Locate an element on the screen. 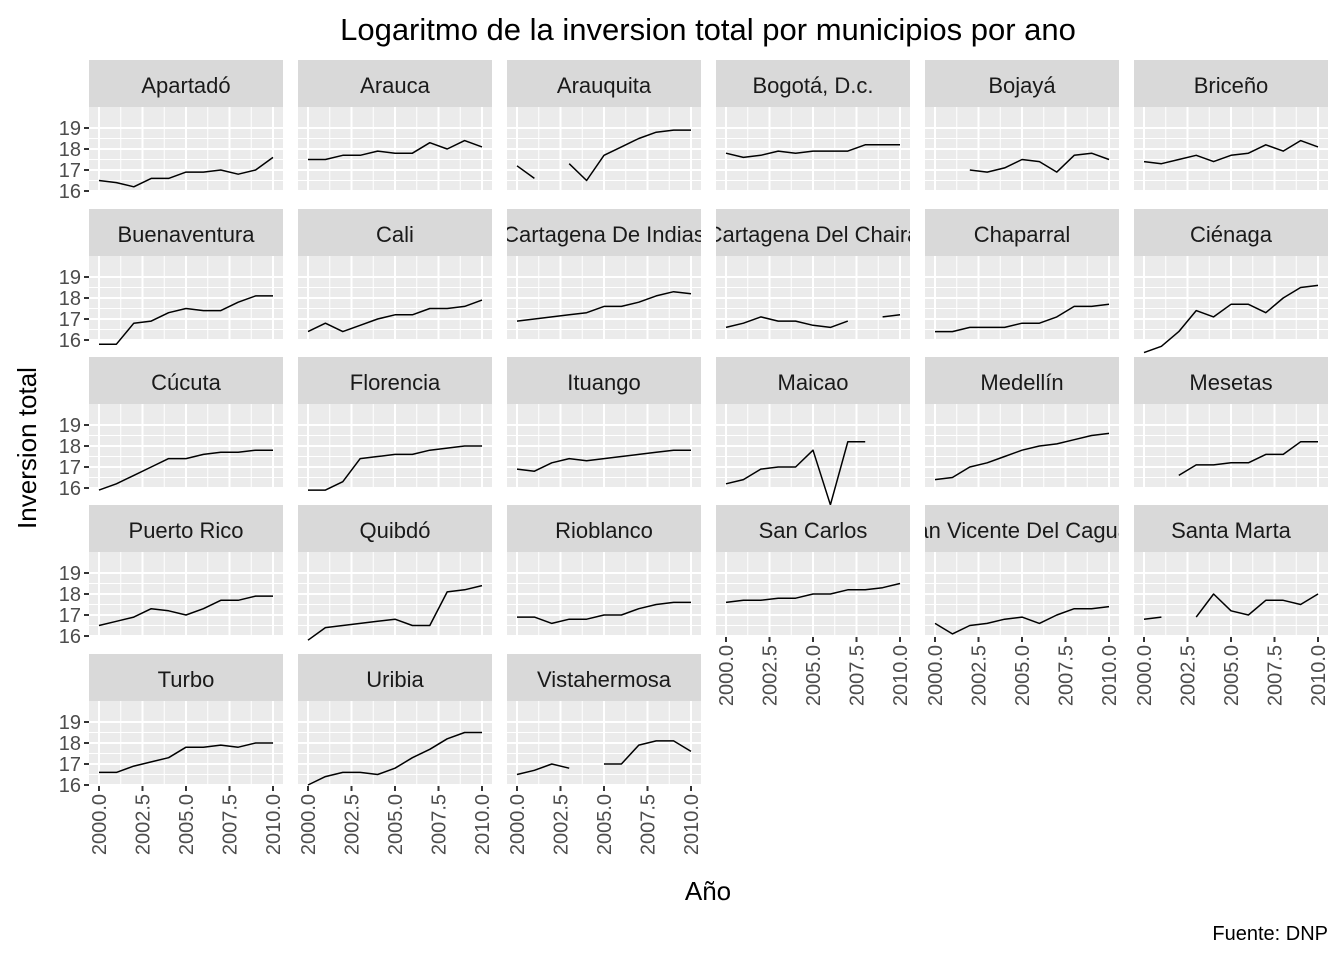 The width and height of the screenshot is (1344, 965). series-line-bojaya is located at coordinates (1039, 162).